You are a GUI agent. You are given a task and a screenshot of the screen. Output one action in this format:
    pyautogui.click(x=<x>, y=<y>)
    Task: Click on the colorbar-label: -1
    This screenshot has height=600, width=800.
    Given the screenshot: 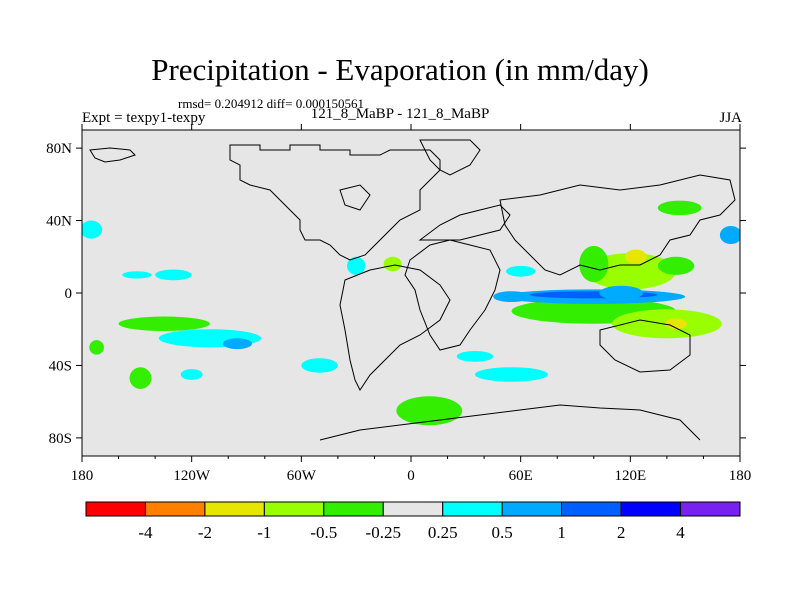 What is the action you would take?
    pyautogui.click(x=264, y=532)
    